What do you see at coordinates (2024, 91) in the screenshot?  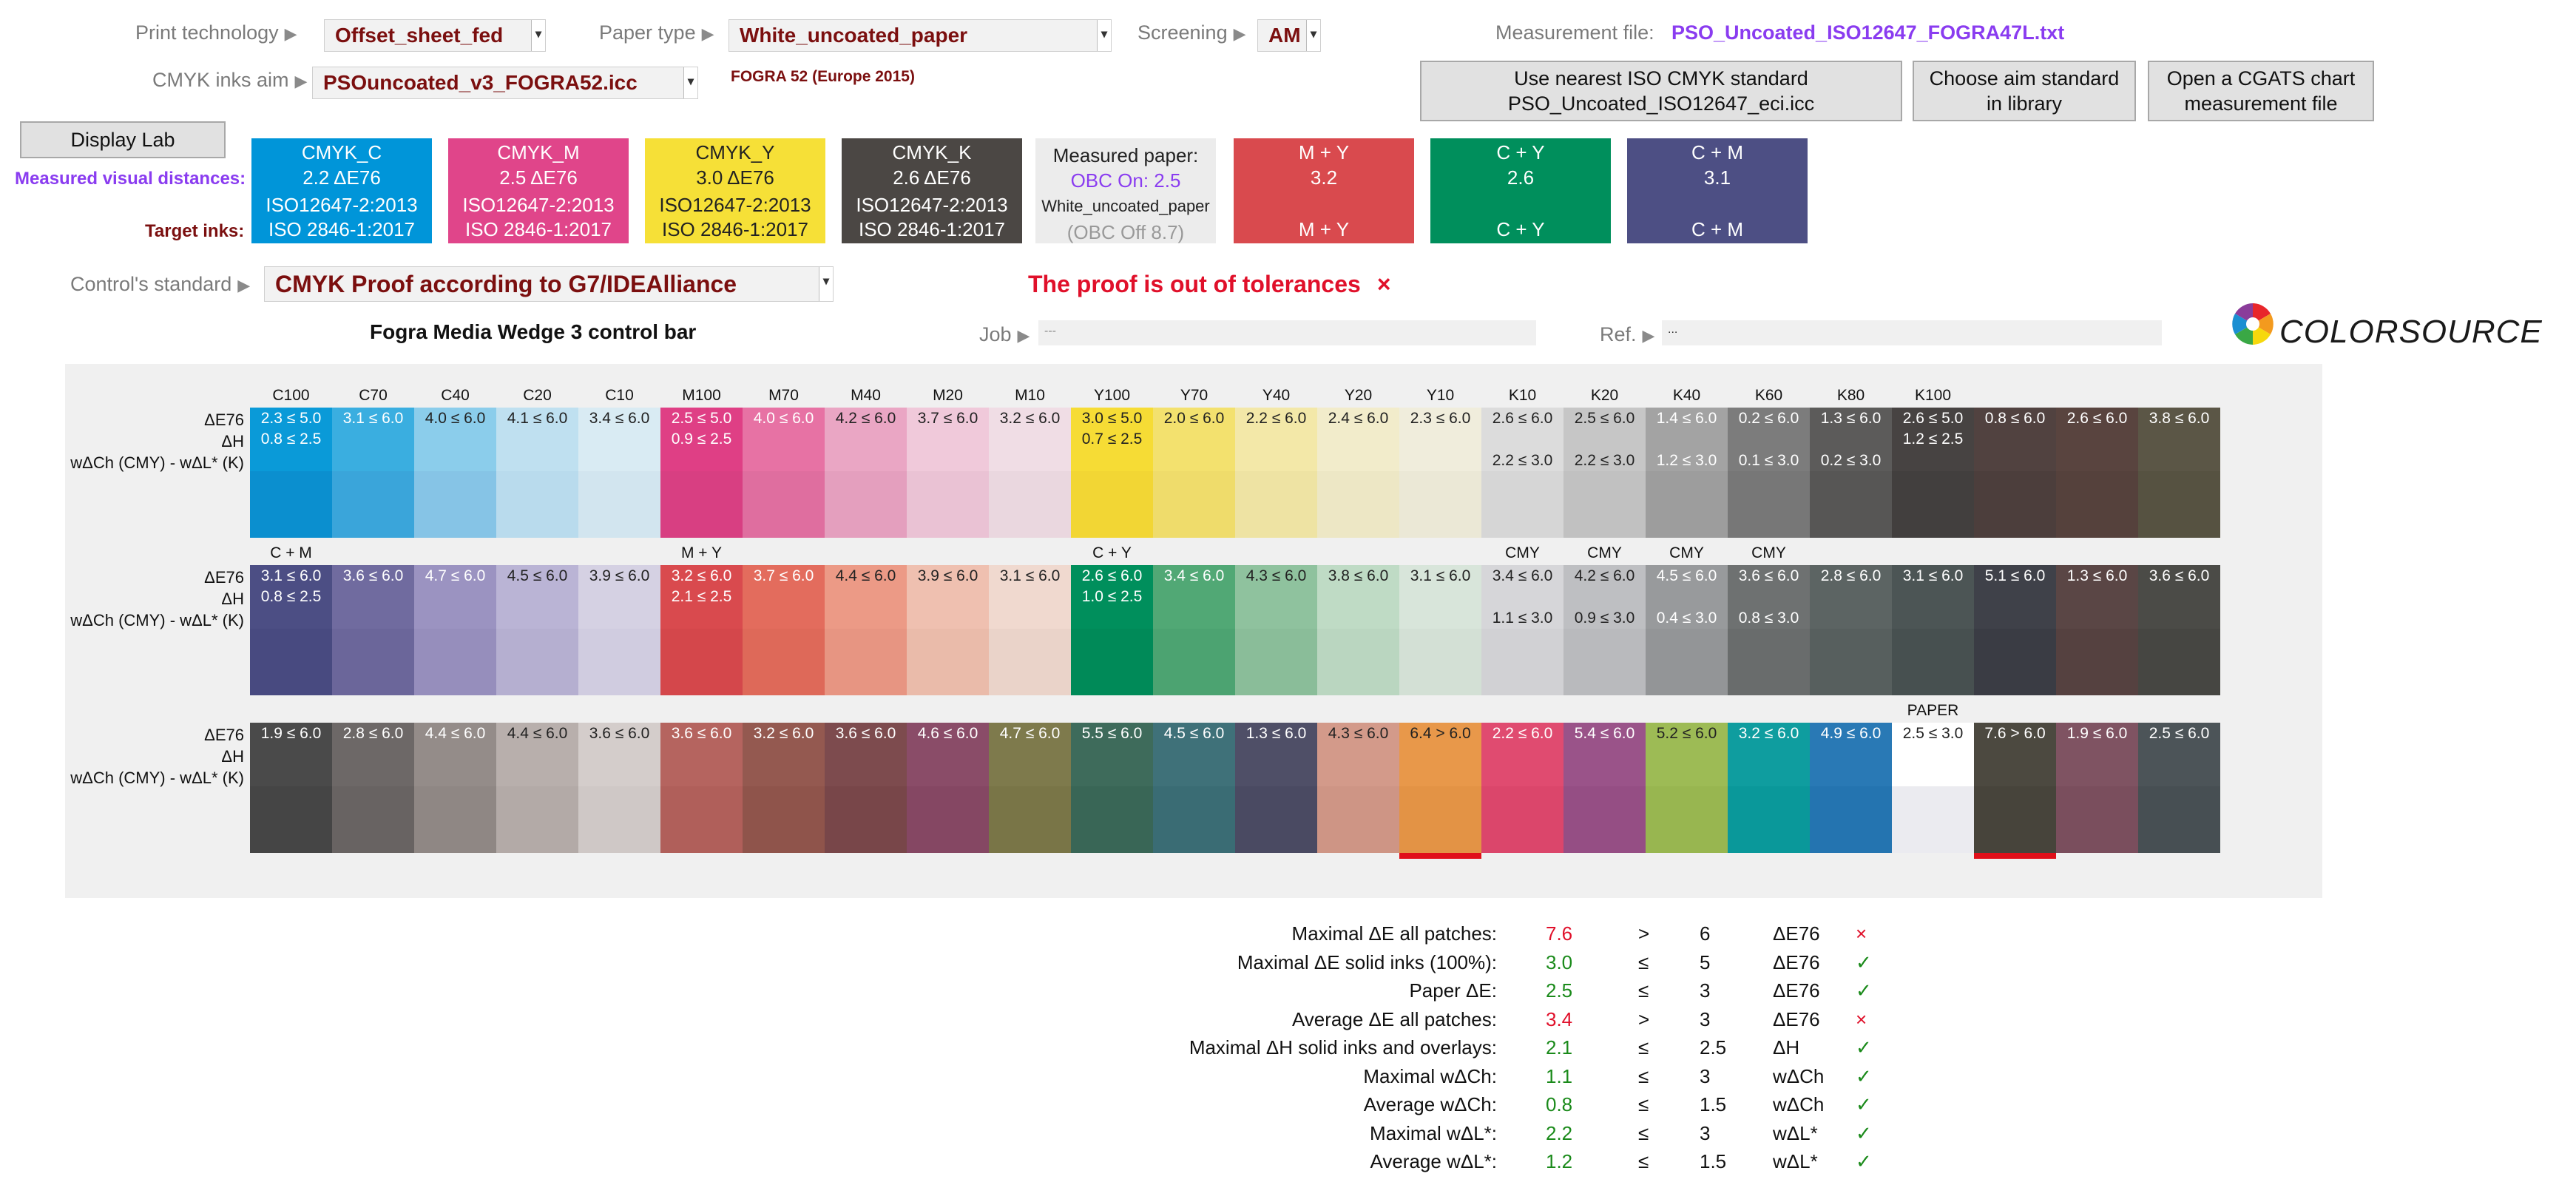 I see `choose-aim-button: Choose aim standard in library` at bounding box center [2024, 91].